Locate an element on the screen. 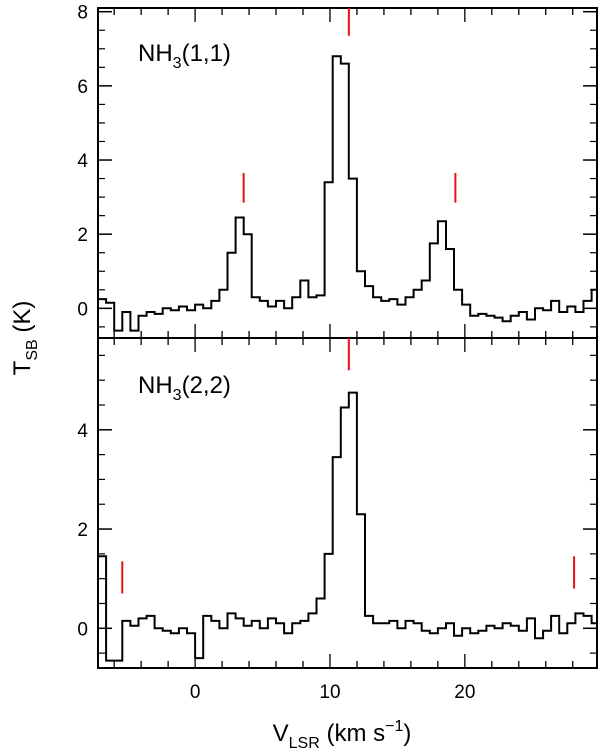 The image size is (600, 752). y-axis-title: TSB (K) is located at coordinates (25, 338).